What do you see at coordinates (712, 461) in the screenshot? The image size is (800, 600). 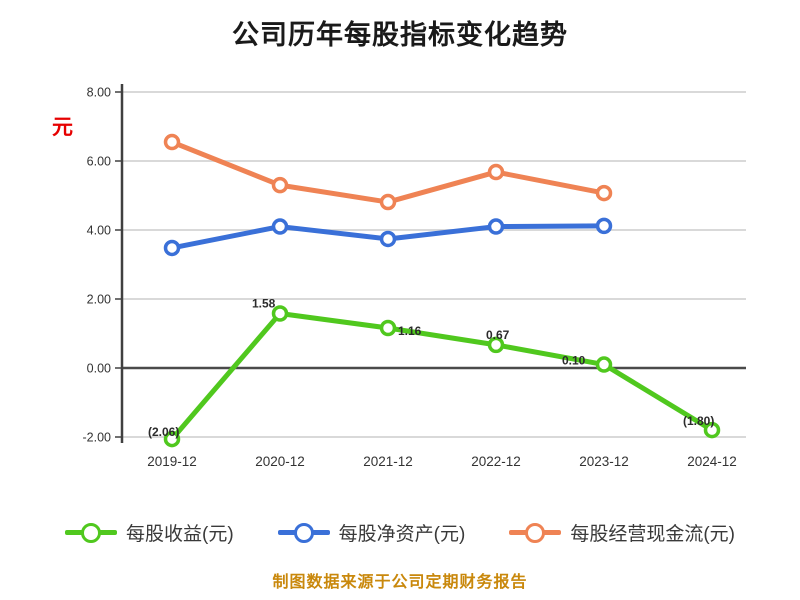 I see `x-tick-label: 2024-12` at bounding box center [712, 461].